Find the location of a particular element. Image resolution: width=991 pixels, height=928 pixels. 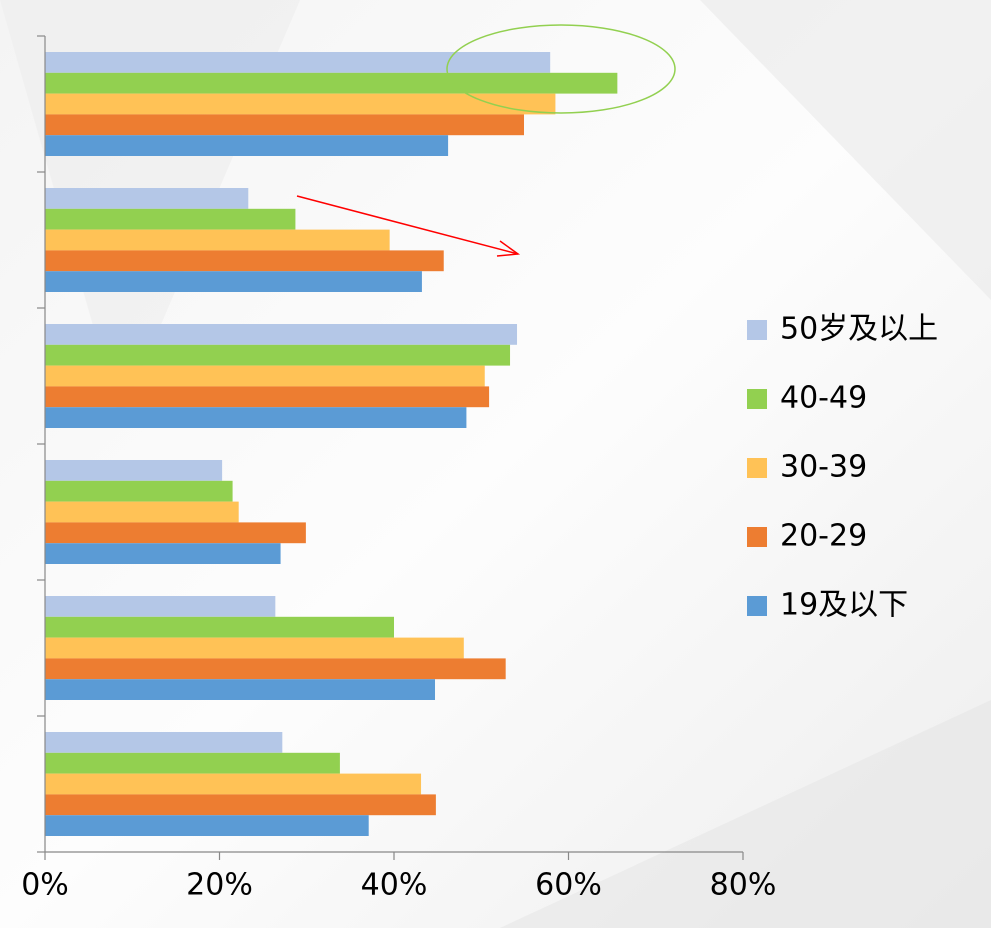

trend-arrow is located at coordinates (407, 225).